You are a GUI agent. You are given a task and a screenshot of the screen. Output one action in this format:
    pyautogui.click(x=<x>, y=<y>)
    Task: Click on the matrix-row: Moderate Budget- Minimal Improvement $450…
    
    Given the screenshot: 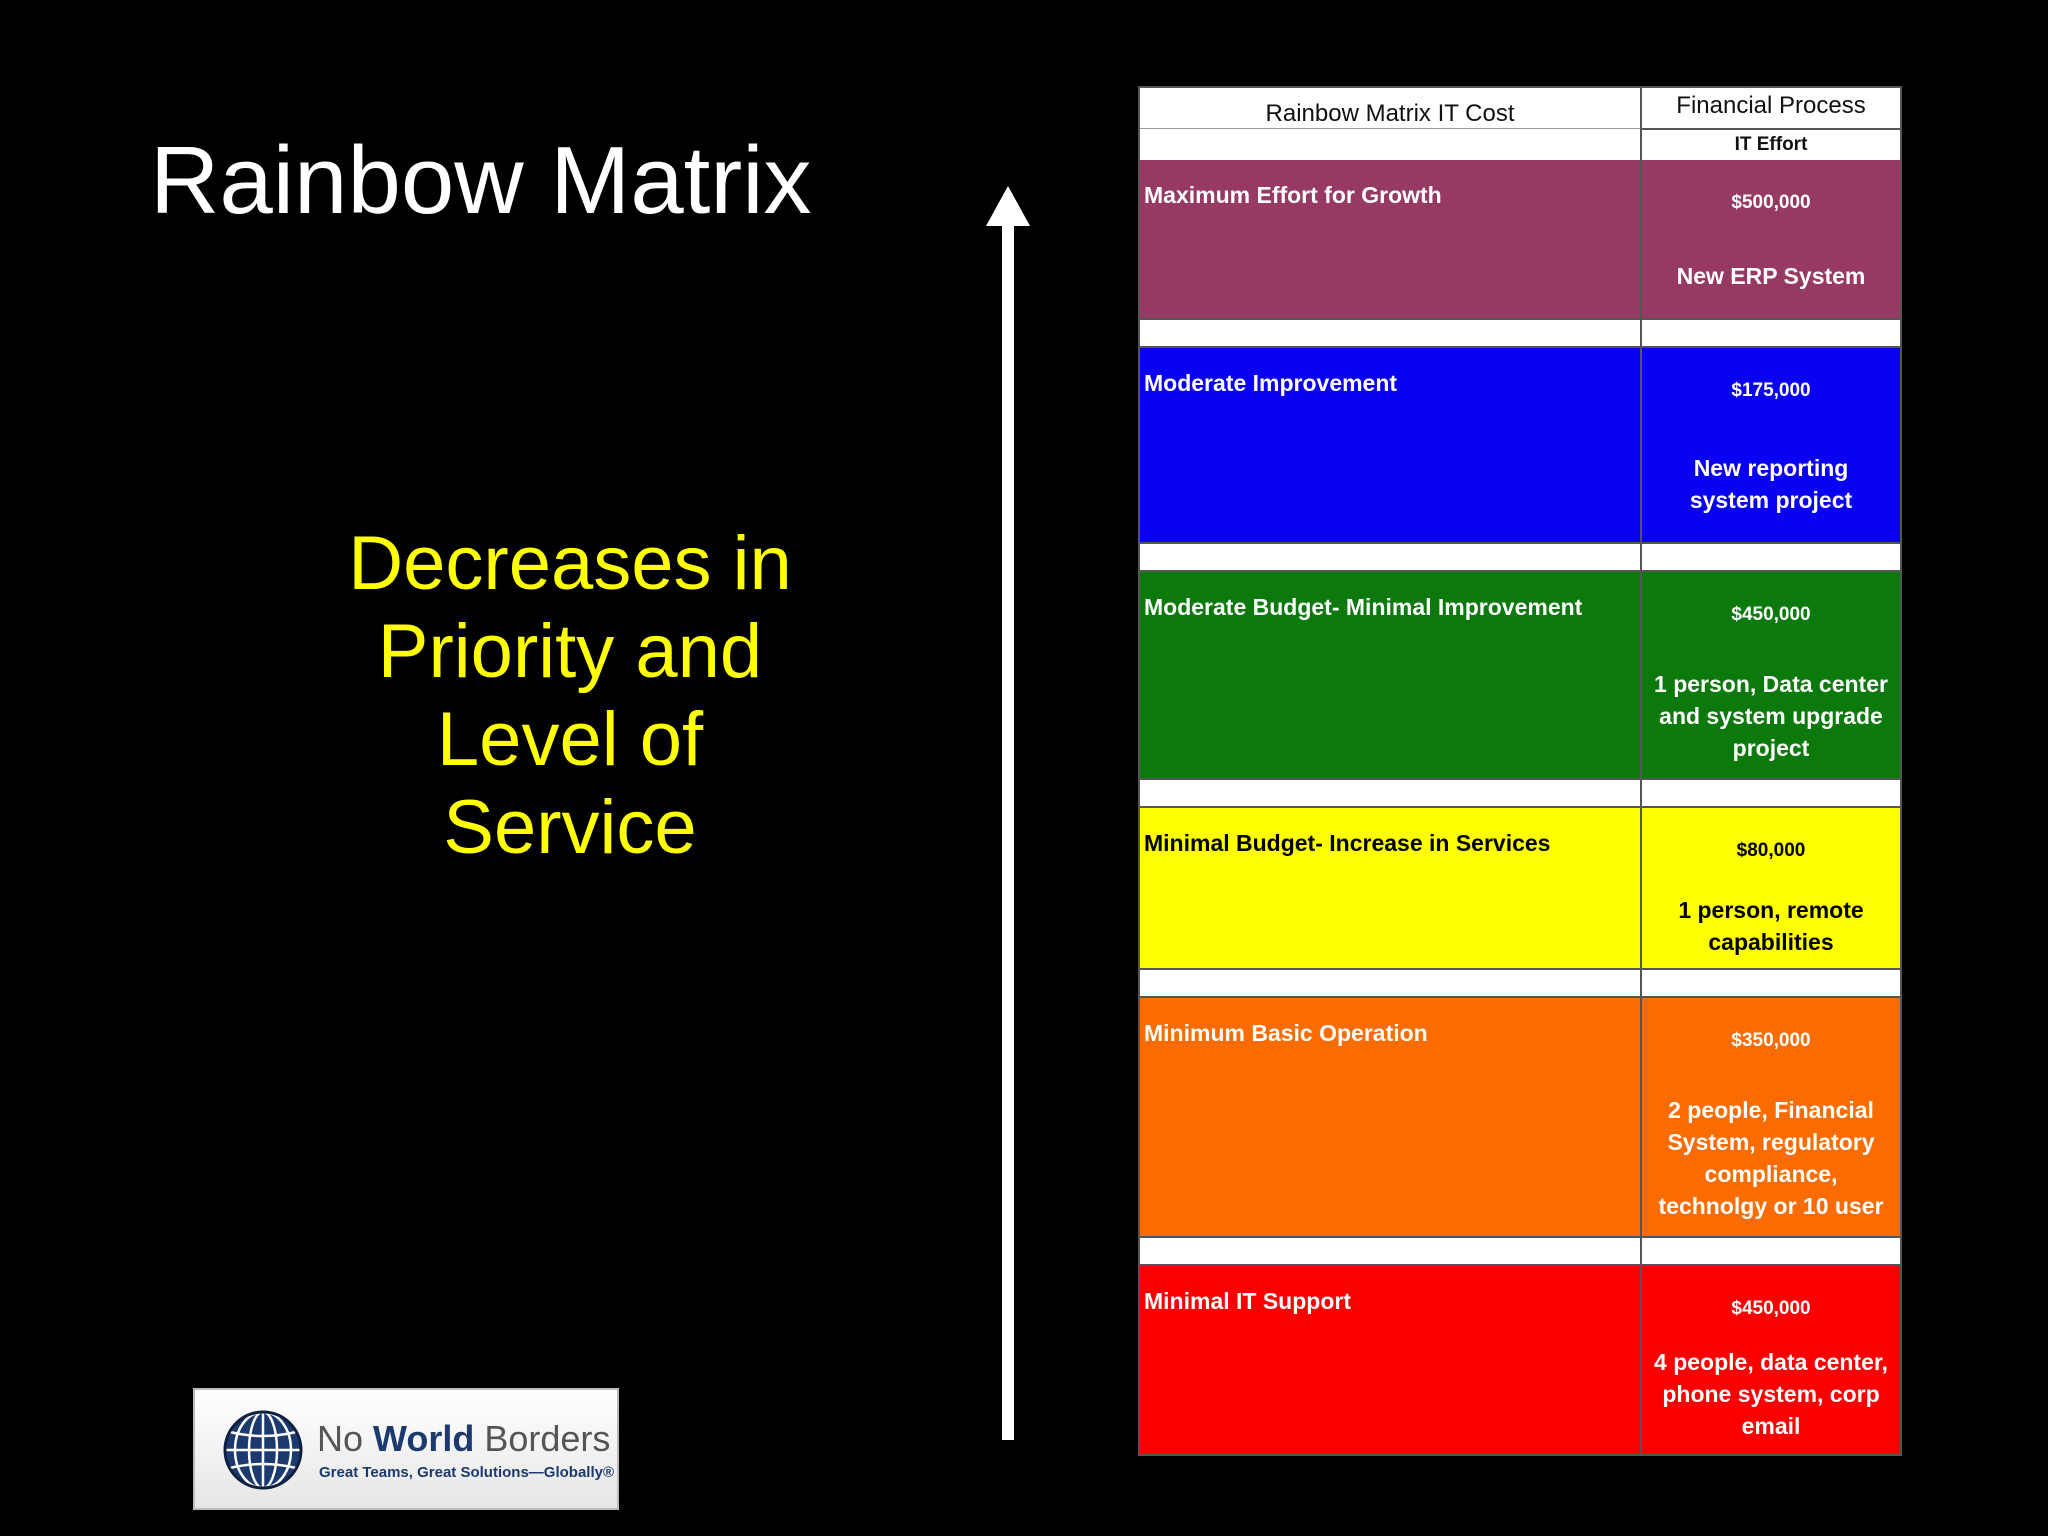 What is the action you would take?
    pyautogui.click(x=1520, y=675)
    